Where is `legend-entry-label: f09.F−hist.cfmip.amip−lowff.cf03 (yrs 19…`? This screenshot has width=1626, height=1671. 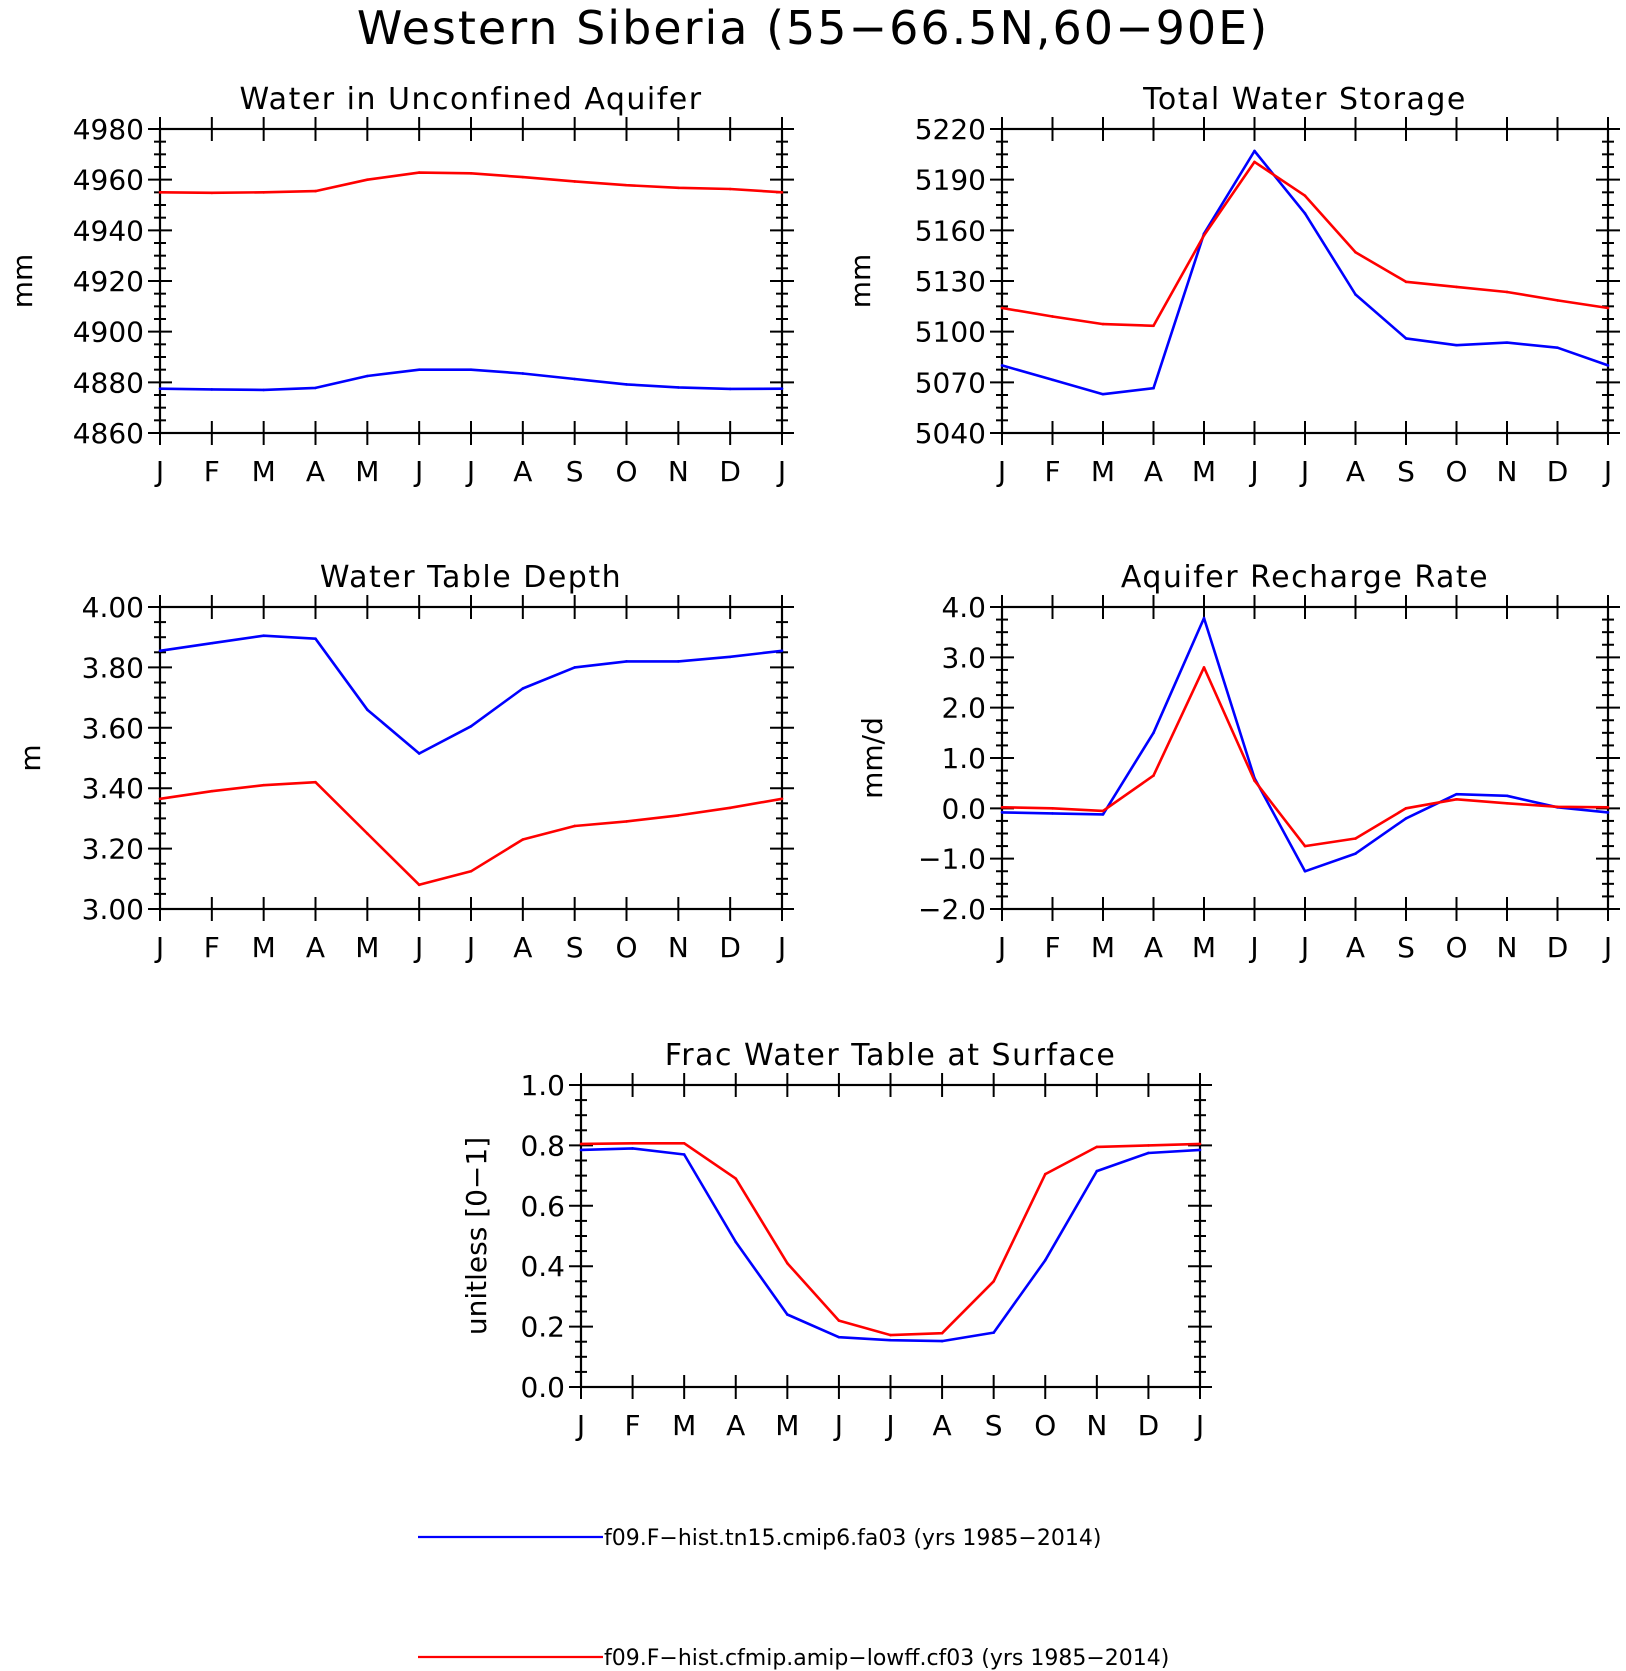 legend-entry-label: f09.F−hist.cfmip.amip−lowff.cf03 (yrs 19… is located at coordinates (886, 1658).